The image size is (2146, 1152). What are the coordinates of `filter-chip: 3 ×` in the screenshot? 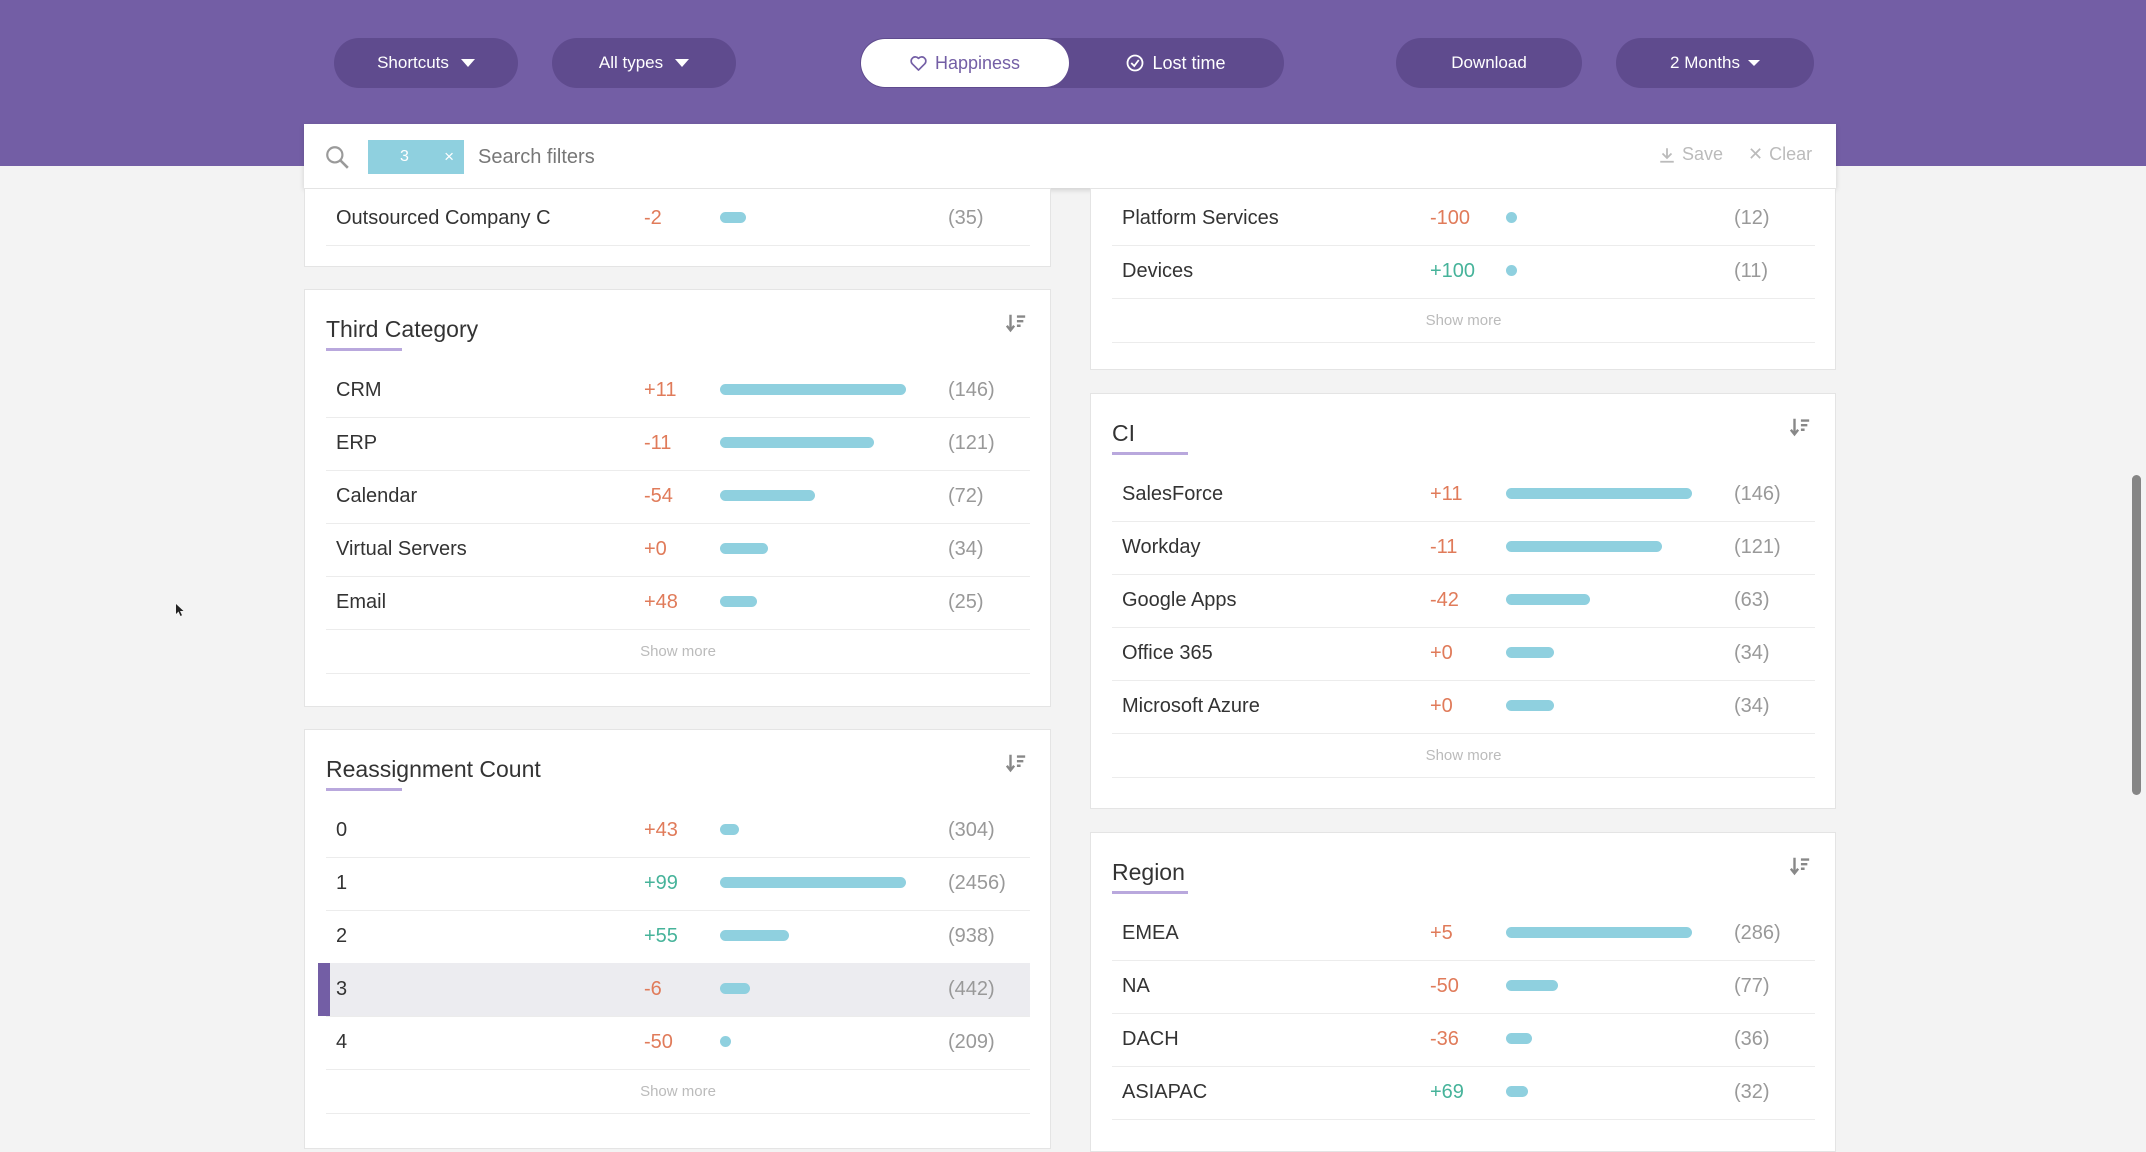 It's located at (416, 157).